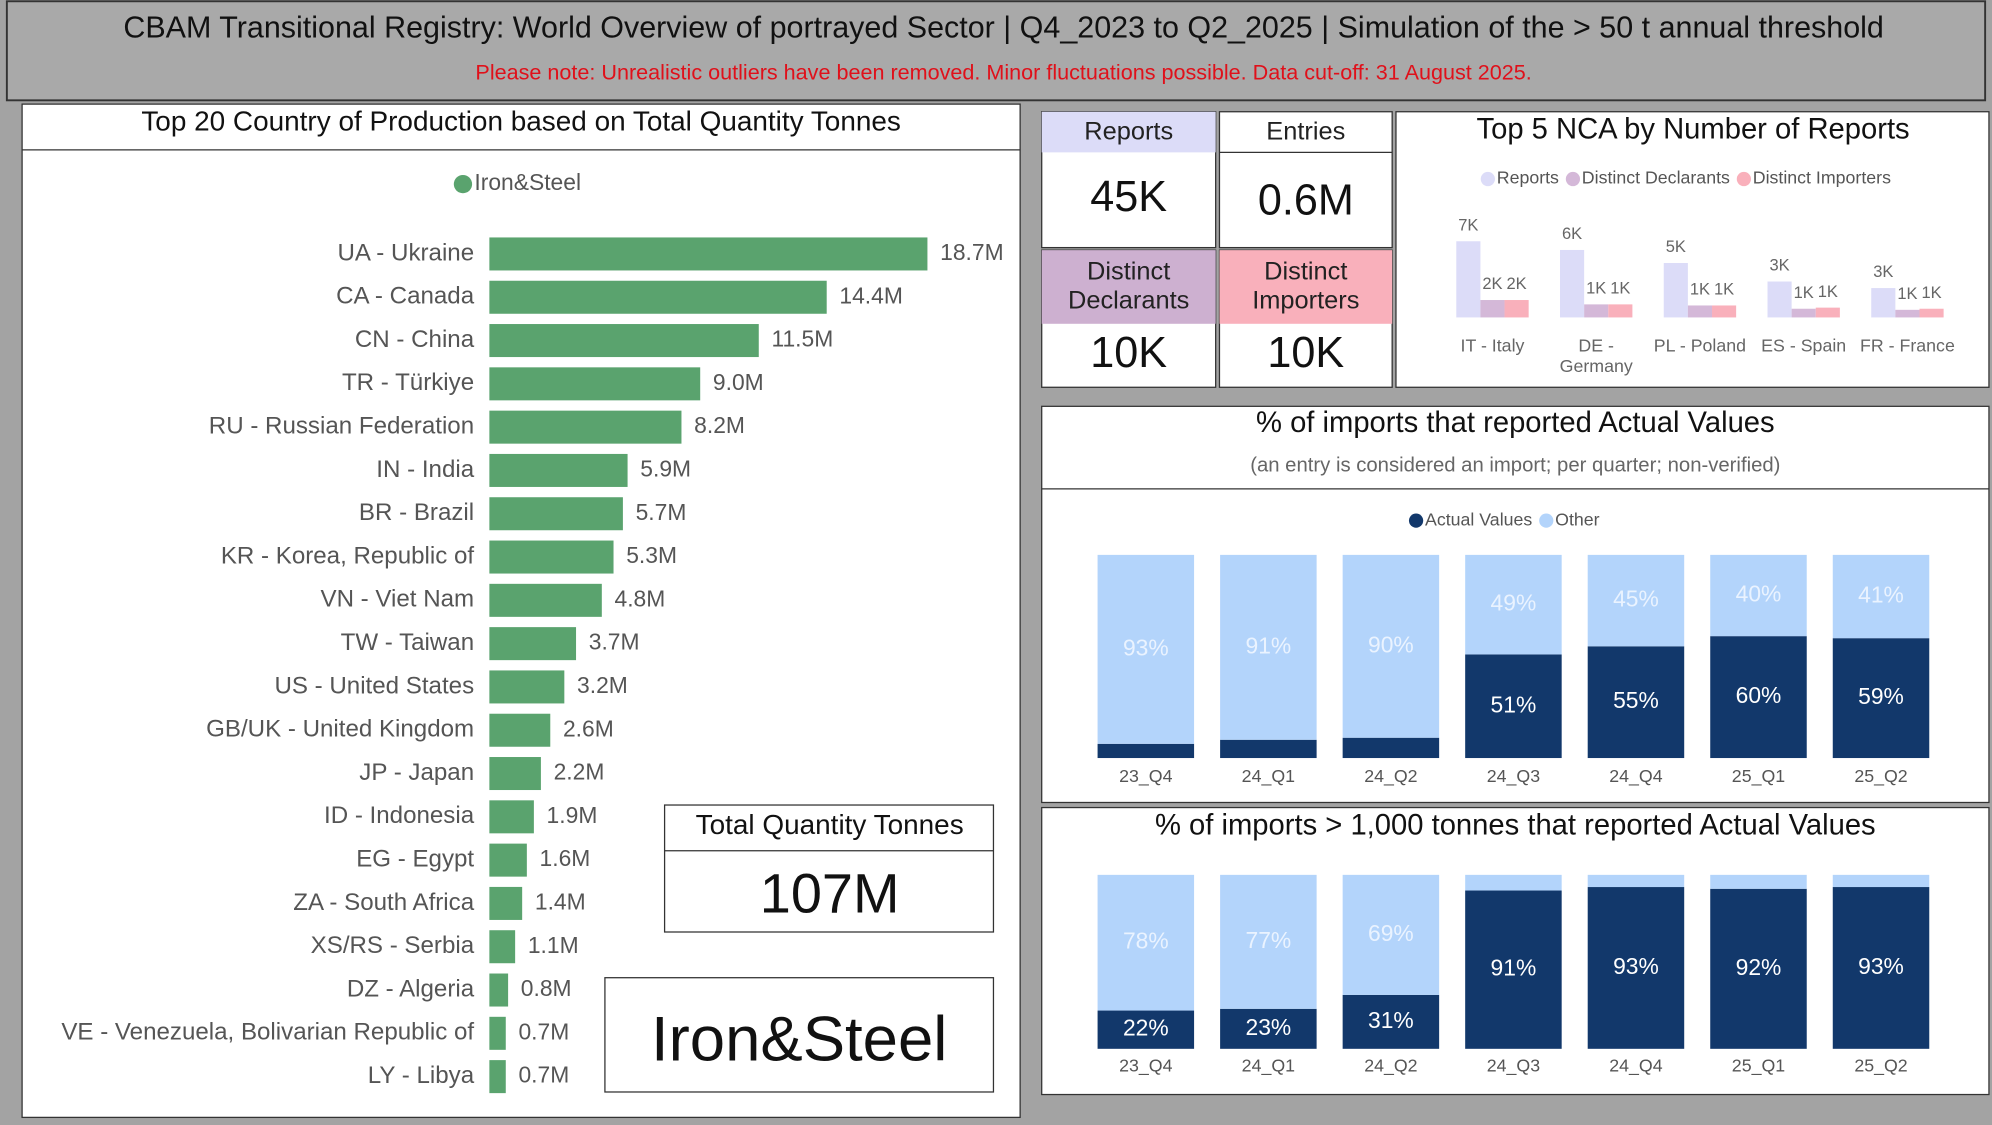  I want to click on category-label: IN - India, so click(425, 469).